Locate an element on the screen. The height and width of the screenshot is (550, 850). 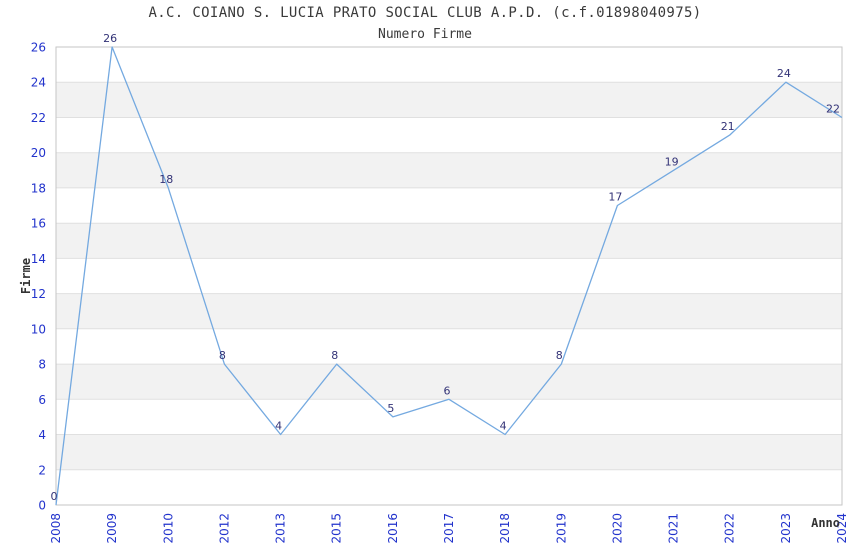
chart-subtitle: Numero Firme is located at coordinates (425, 34).